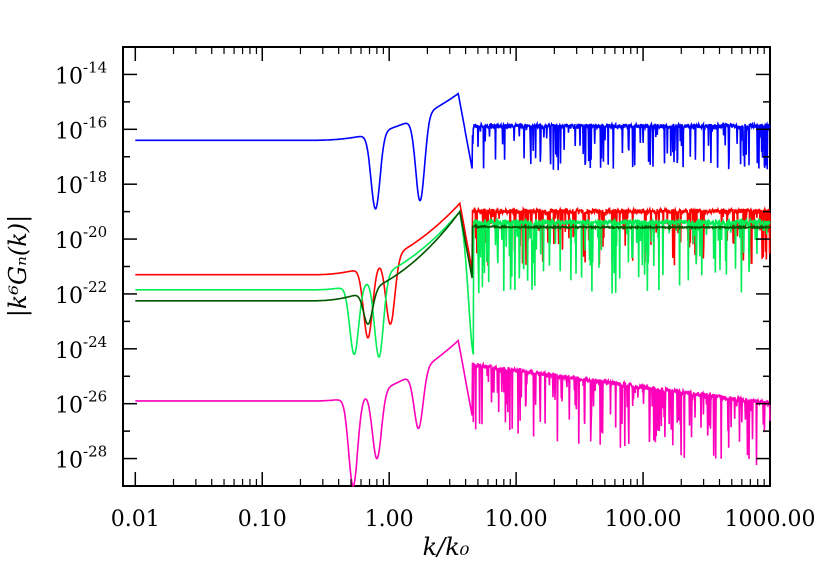  Describe the element at coordinates (81, 403) in the screenshot. I see `y-tick-label: 10-26` at that location.